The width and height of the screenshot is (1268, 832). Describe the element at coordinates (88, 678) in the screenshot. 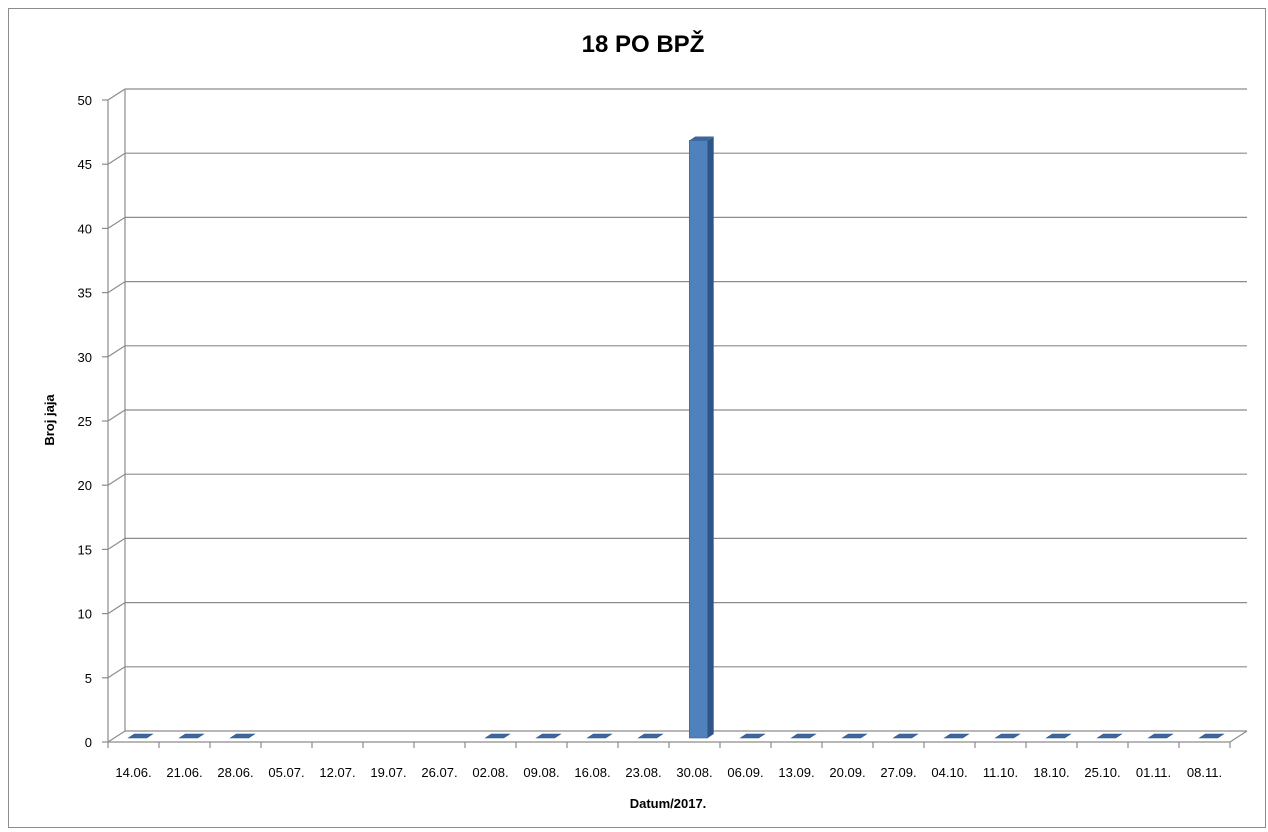

I see `y-tick-label: 5` at that location.